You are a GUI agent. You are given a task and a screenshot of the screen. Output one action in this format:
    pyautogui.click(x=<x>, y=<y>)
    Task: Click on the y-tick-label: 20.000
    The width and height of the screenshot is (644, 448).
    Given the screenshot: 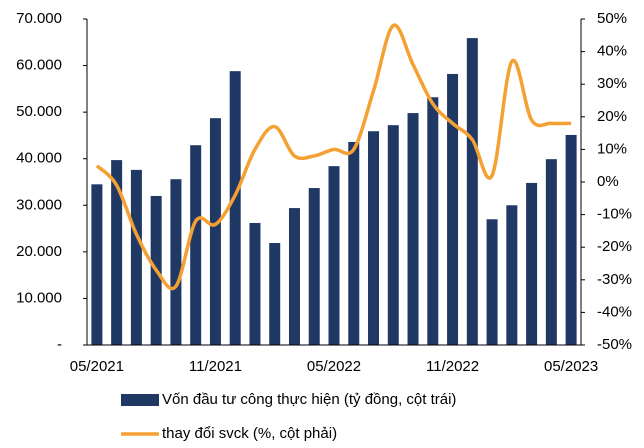 What is the action you would take?
    pyautogui.click(x=39, y=251)
    